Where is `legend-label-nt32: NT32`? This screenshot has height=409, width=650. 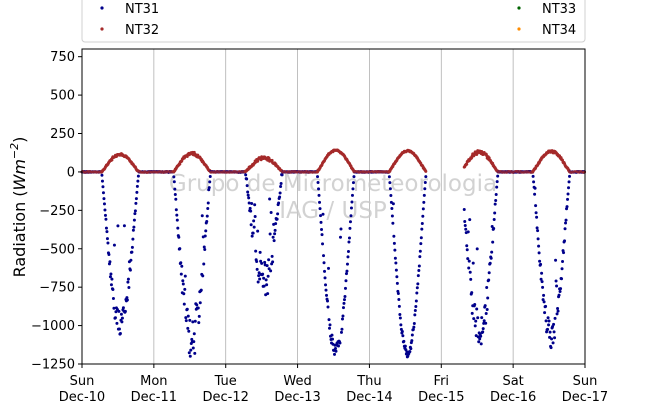 legend-label-nt32: NT32 is located at coordinates (142, 30).